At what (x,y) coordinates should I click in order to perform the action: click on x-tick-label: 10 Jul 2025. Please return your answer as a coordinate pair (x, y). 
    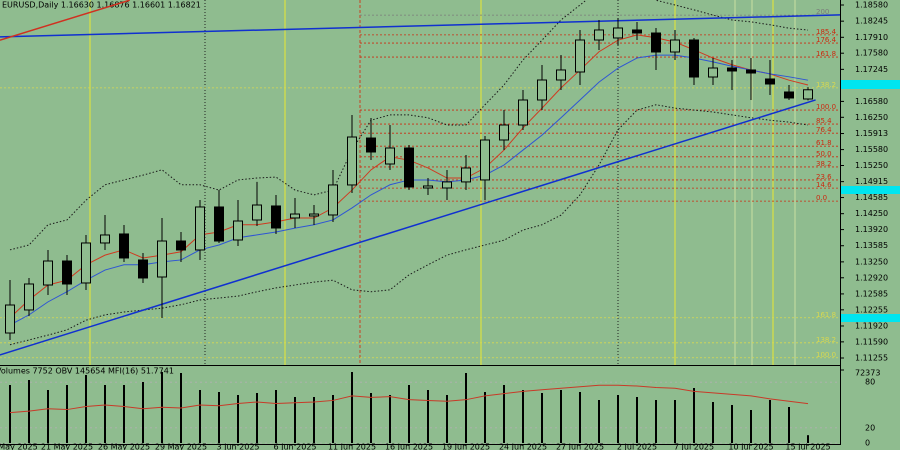
    Looking at the image, I should click on (750, 446).